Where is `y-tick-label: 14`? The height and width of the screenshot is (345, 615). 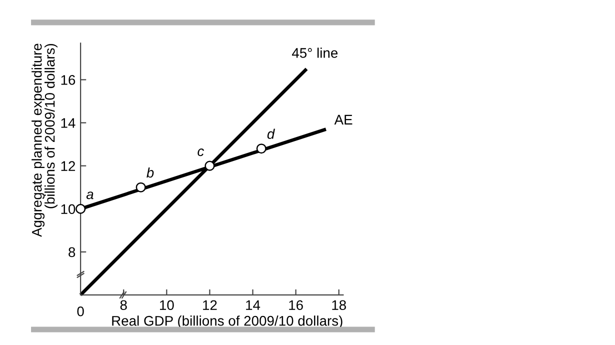
y-tick-label: 14 is located at coordinates (68, 123).